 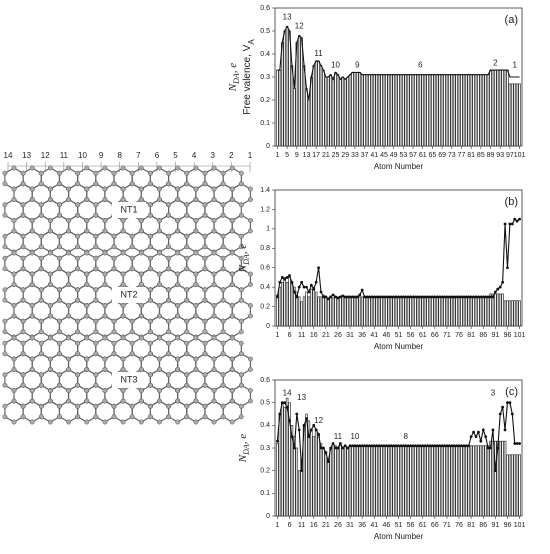 I want to click on x-tick-label: 21, so click(x=326, y=525).